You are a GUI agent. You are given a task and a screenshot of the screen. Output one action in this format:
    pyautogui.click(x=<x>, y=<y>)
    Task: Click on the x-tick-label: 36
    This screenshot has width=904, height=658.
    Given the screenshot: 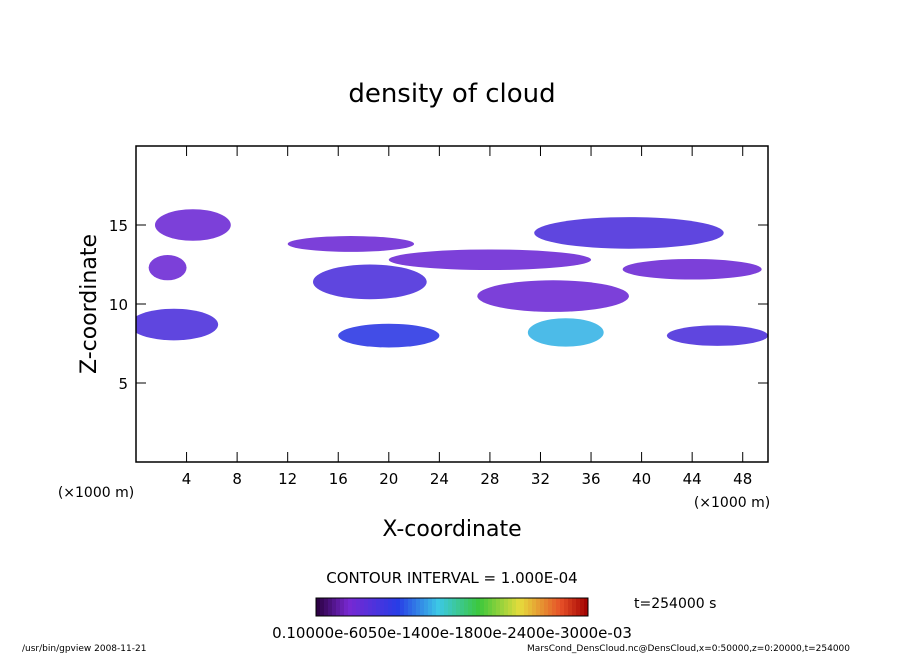 What is the action you would take?
    pyautogui.click(x=590, y=479)
    